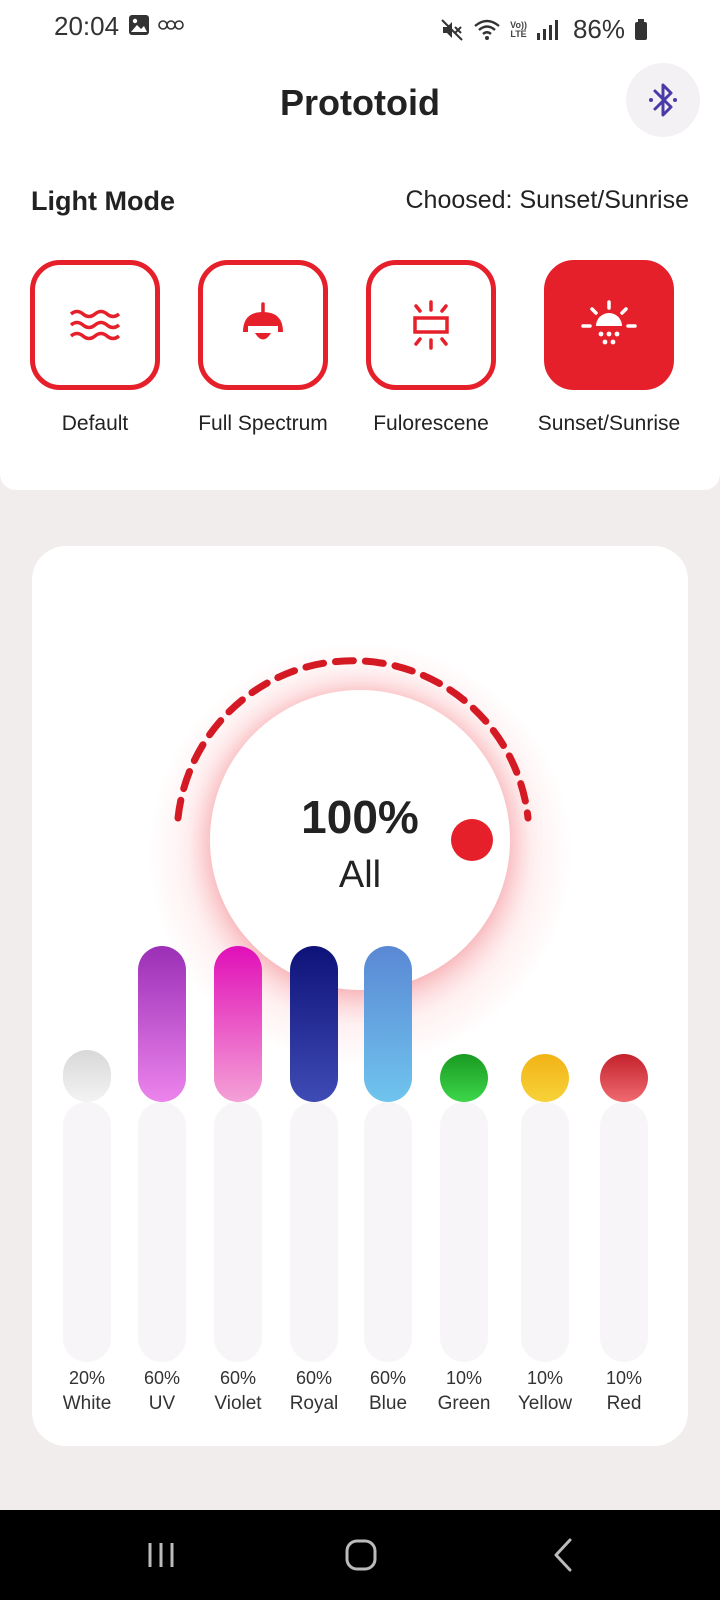  What do you see at coordinates (162, 1403) in the screenshot?
I see `slider-name: UV` at bounding box center [162, 1403].